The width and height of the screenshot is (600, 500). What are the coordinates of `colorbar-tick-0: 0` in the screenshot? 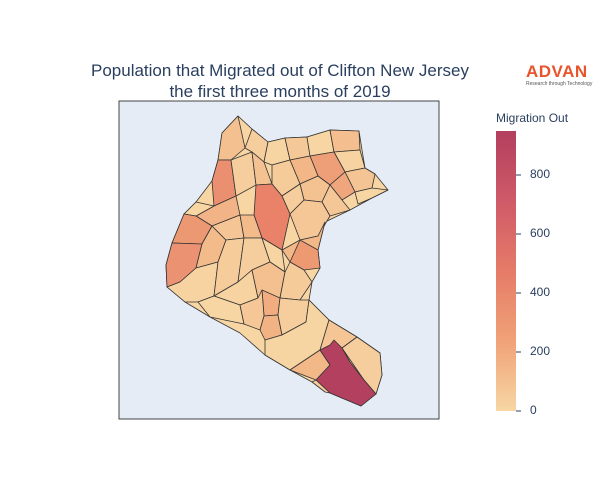 It's located at (533, 410).